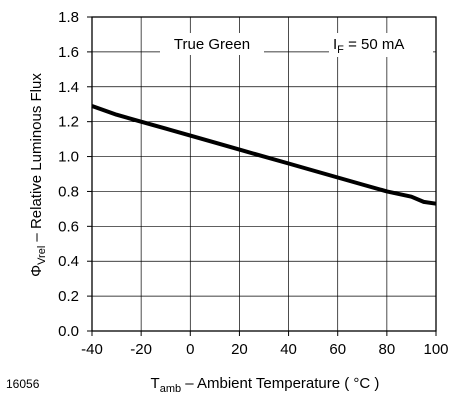  Describe the element at coordinates (75, 174) in the screenshot. I see `y-axis-ticks: 0.0 0.2 0.4 0.6 0.8 1.0 1.2 1.4 1.6 1.8` at that location.